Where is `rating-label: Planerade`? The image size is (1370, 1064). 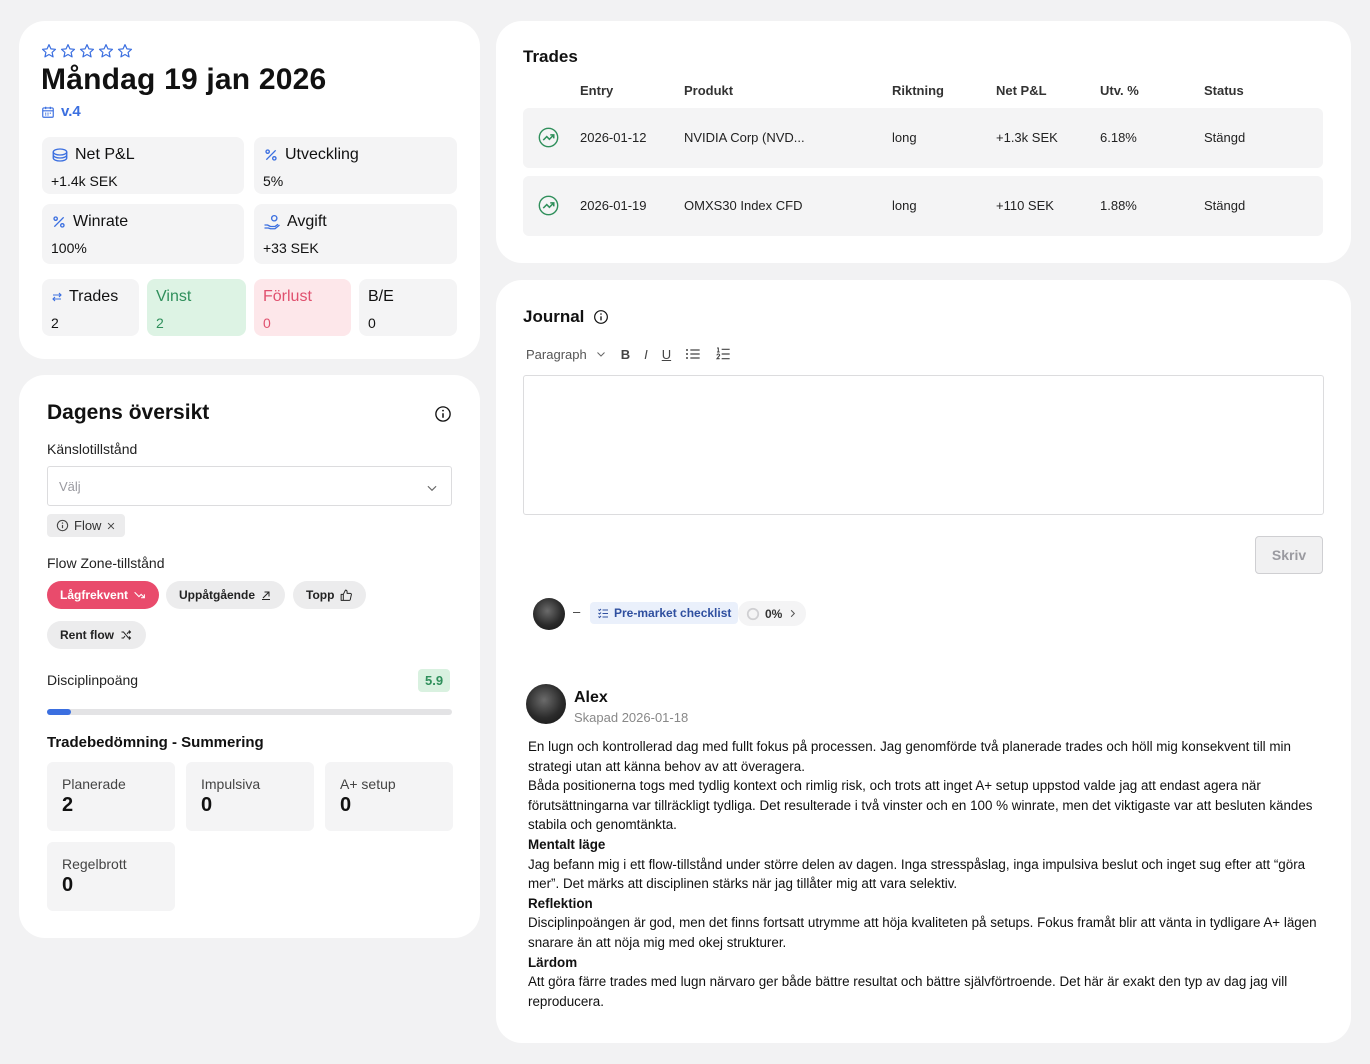
rating-label: Planerade is located at coordinates (94, 784).